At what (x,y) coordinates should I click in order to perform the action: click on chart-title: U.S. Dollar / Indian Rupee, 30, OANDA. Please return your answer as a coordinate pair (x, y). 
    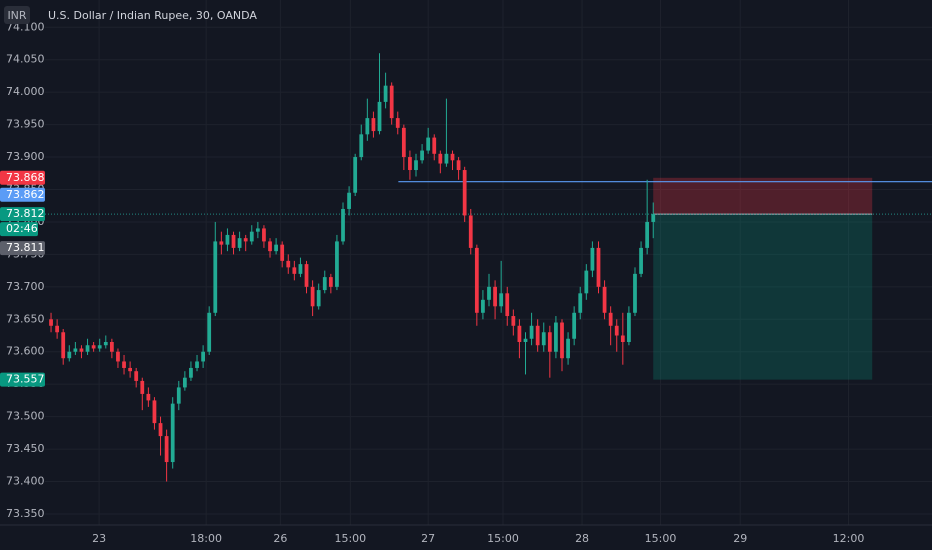
    Looking at the image, I should click on (152, 15).